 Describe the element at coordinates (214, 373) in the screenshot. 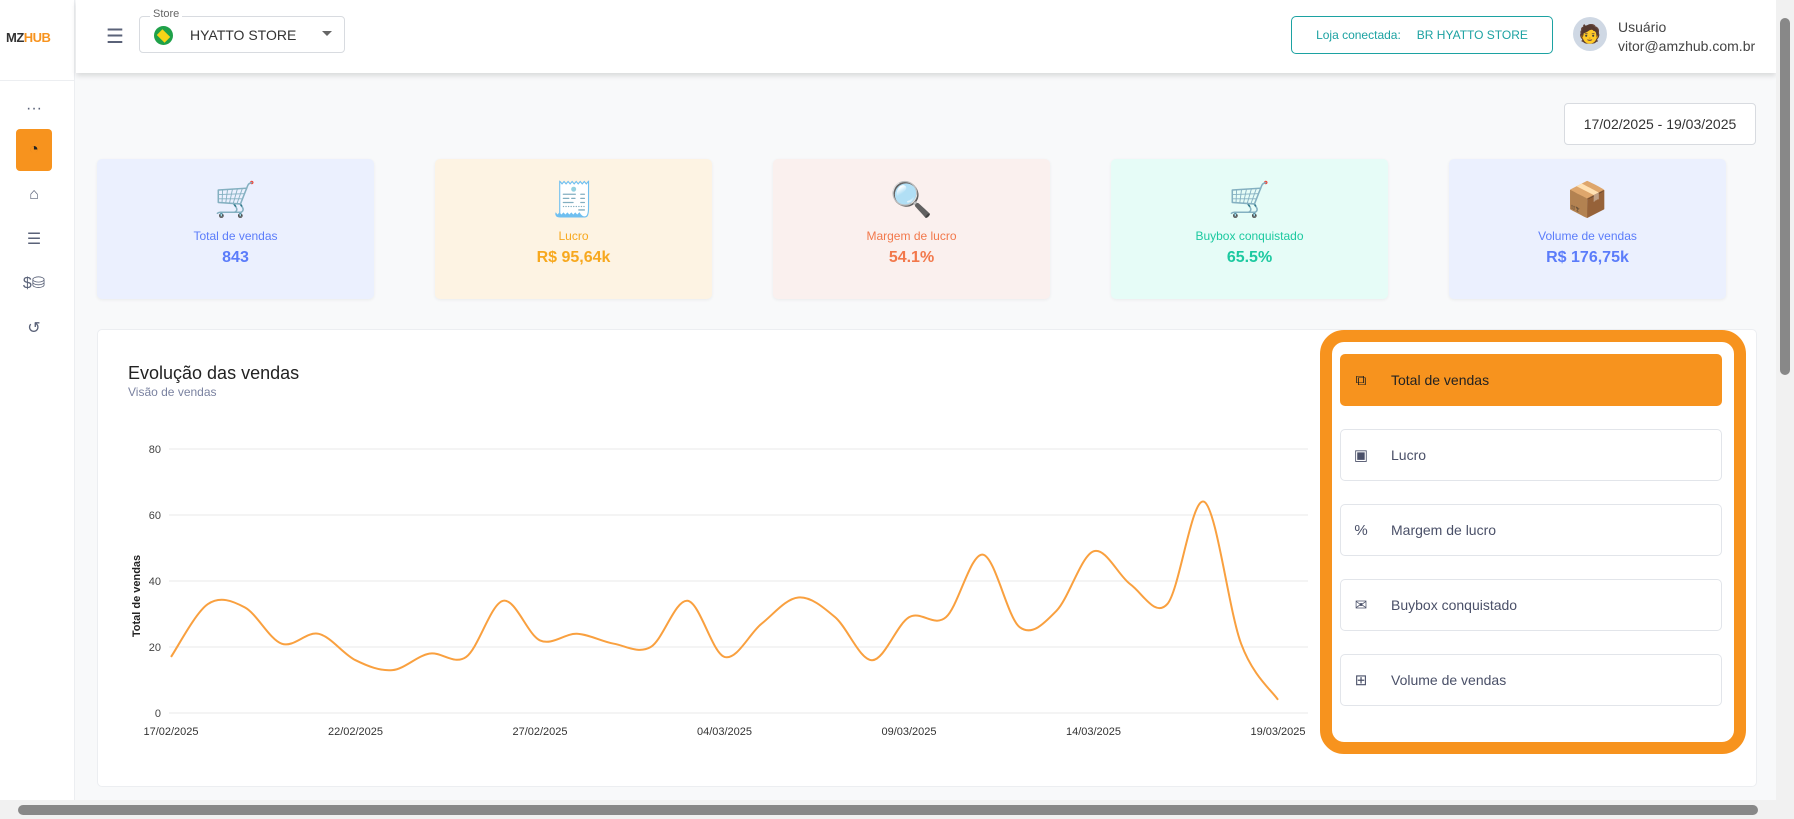

I see `panel-title: Evolução das vendas` at that location.